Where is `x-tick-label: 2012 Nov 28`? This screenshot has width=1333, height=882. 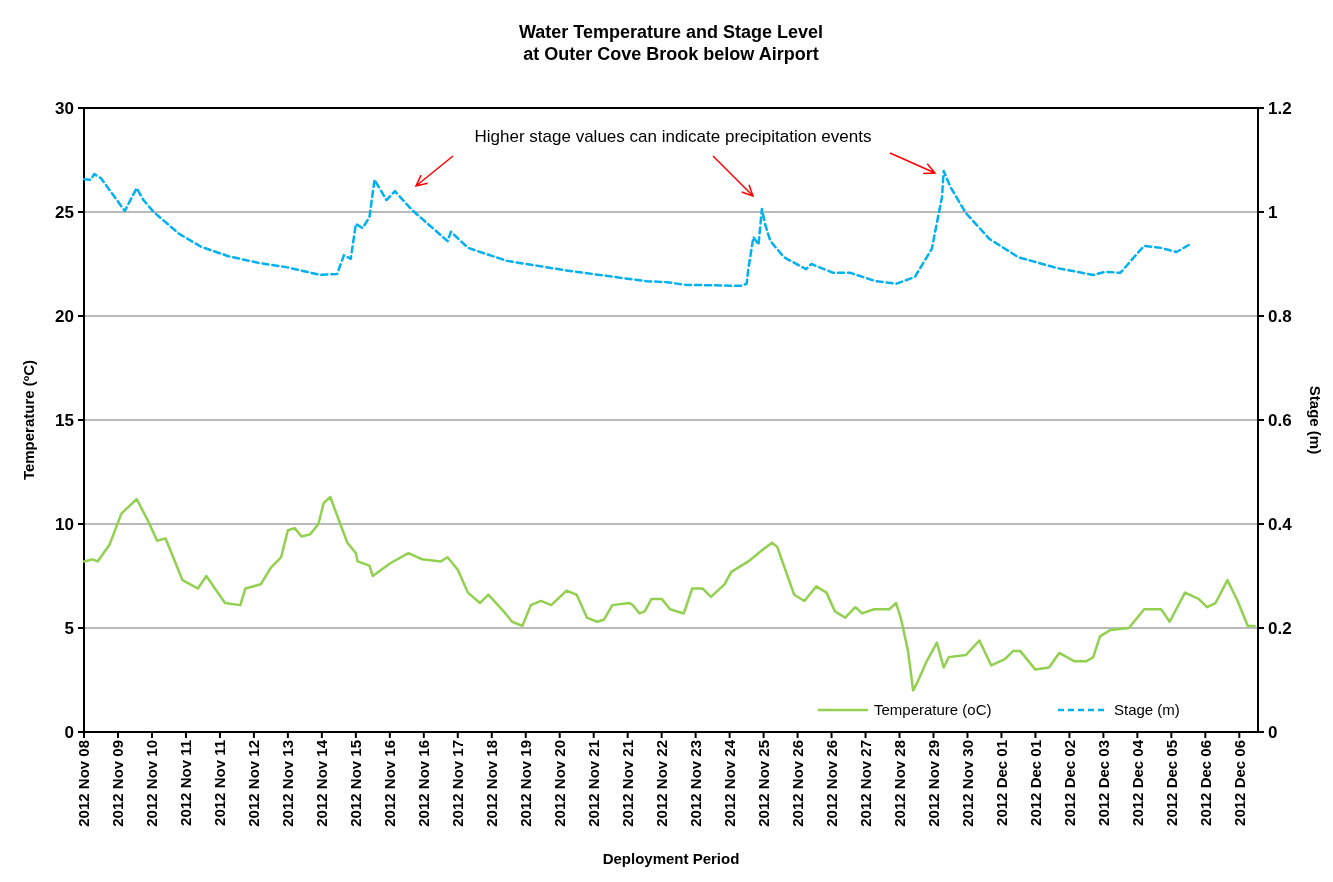 x-tick-label: 2012 Nov 28 is located at coordinates (899, 783).